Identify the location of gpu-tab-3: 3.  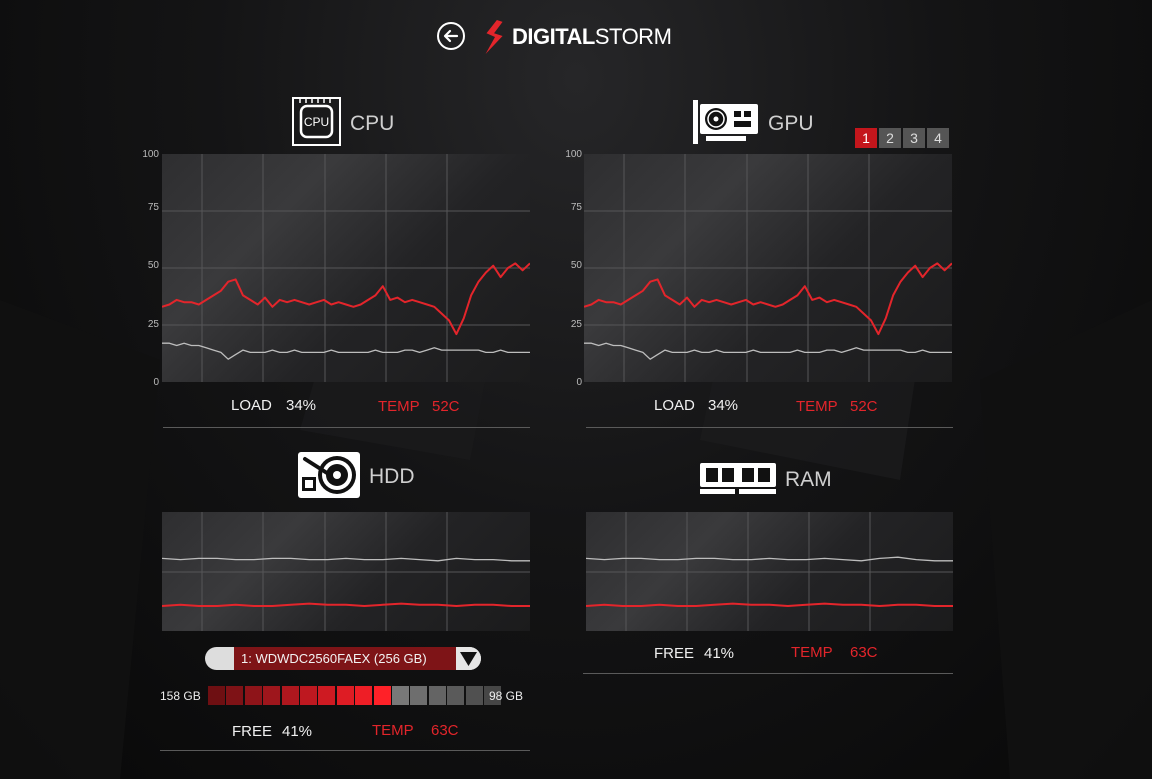
(914, 138).